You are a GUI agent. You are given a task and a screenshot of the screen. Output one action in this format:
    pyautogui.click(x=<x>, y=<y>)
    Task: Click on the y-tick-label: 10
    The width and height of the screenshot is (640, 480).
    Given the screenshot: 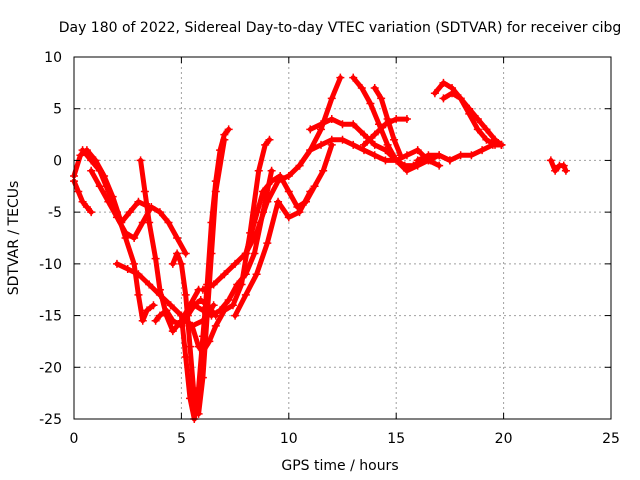 What is the action you would take?
    pyautogui.click(x=53, y=58)
    